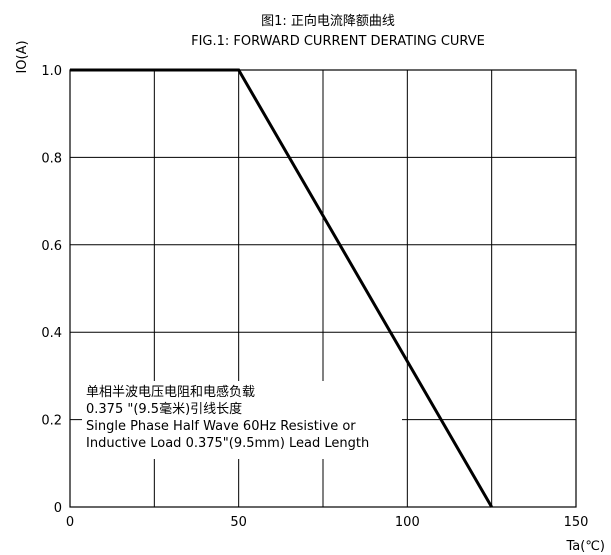 The image size is (611, 555). What do you see at coordinates (22, 56) in the screenshot?
I see `y-axis-label: IO(A)` at bounding box center [22, 56].